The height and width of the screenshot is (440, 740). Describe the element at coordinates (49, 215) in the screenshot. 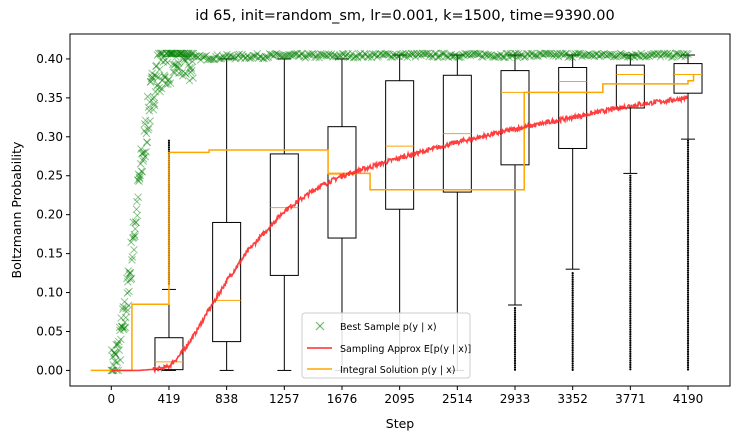

I see `y-tick-label: 0.20` at that location.